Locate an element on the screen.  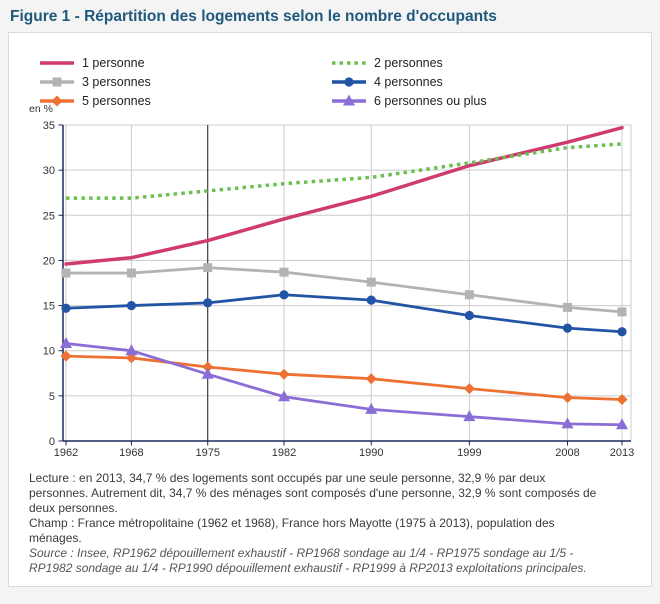
legend-item-3-personnes: 3 personnes is located at coordinates (185, 81).